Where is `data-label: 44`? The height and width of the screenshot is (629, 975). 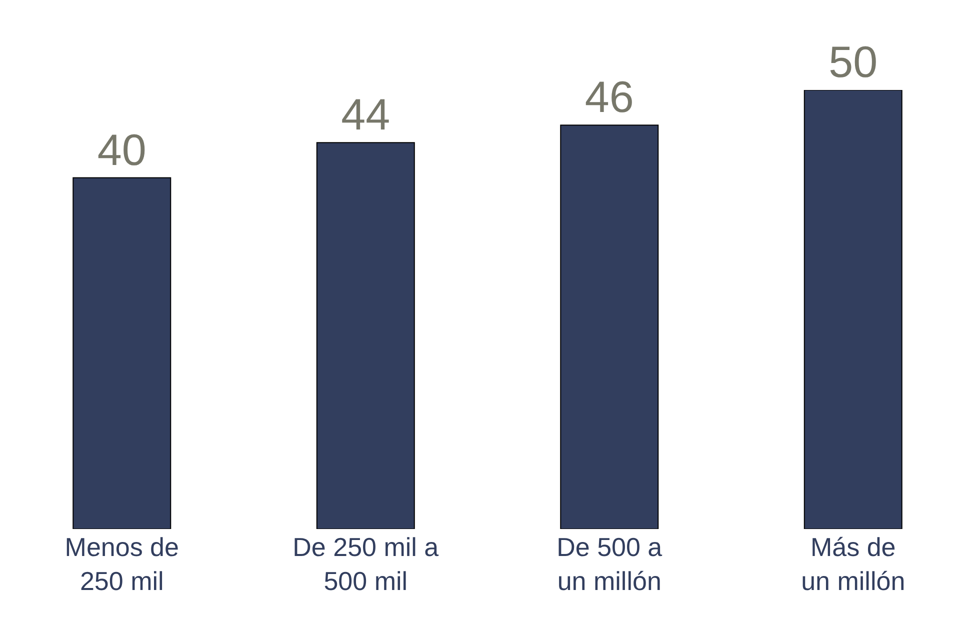
data-label: 44 is located at coordinates (365, 115).